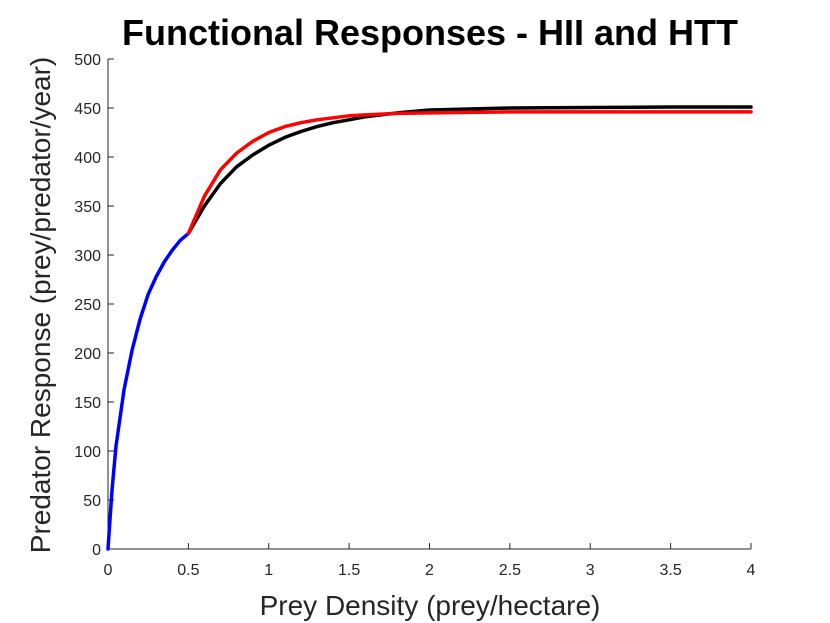 The height and width of the screenshot is (623, 830). Describe the element at coordinates (349, 570) in the screenshot. I see `x-tick-label: 1.5` at that location.